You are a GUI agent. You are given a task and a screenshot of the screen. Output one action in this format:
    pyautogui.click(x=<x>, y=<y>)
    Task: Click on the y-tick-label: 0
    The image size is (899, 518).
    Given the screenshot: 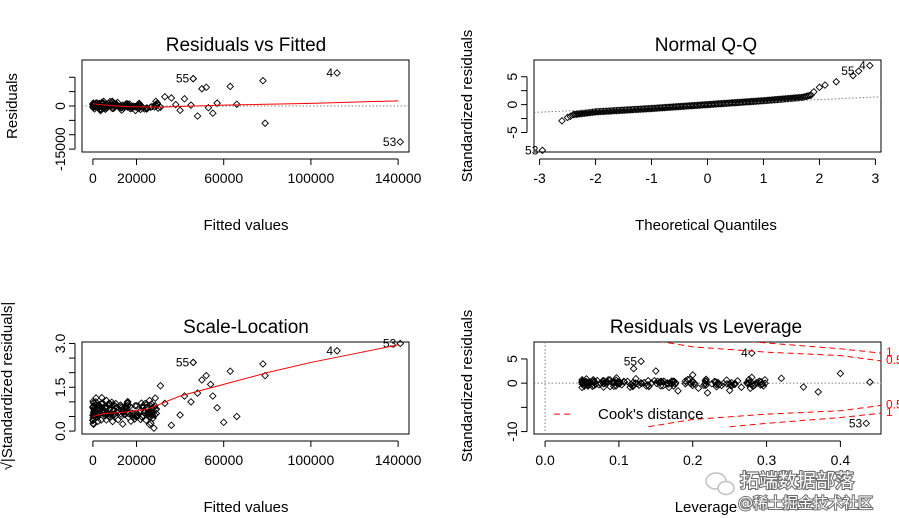 What is the action you would take?
    pyautogui.click(x=60, y=106)
    